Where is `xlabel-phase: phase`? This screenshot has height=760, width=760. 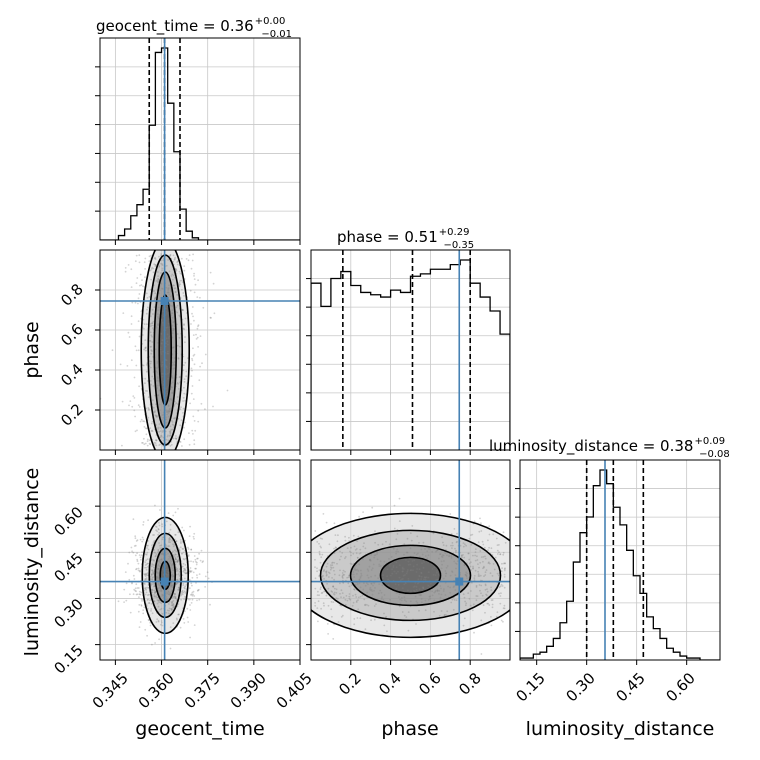 xlabel-phase: phase is located at coordinates (409, 729).